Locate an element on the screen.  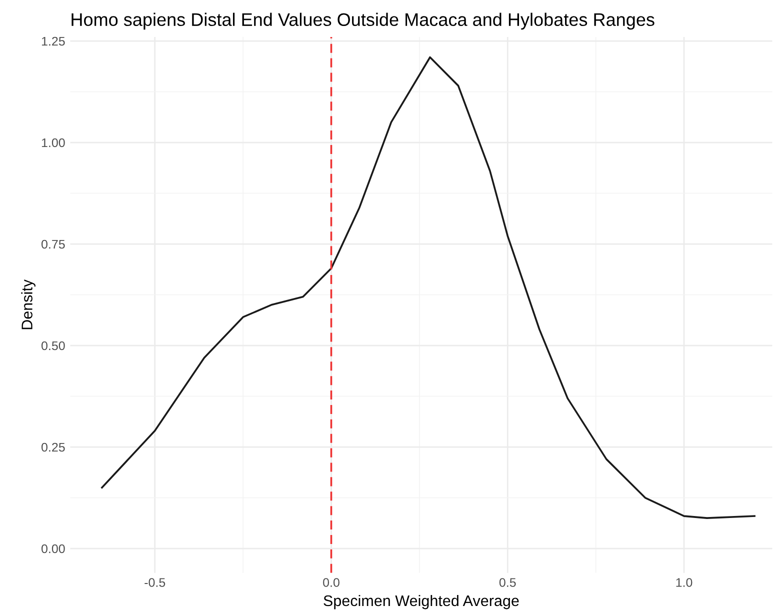
y-axis-title: Density is located at coordinates (28, 304).